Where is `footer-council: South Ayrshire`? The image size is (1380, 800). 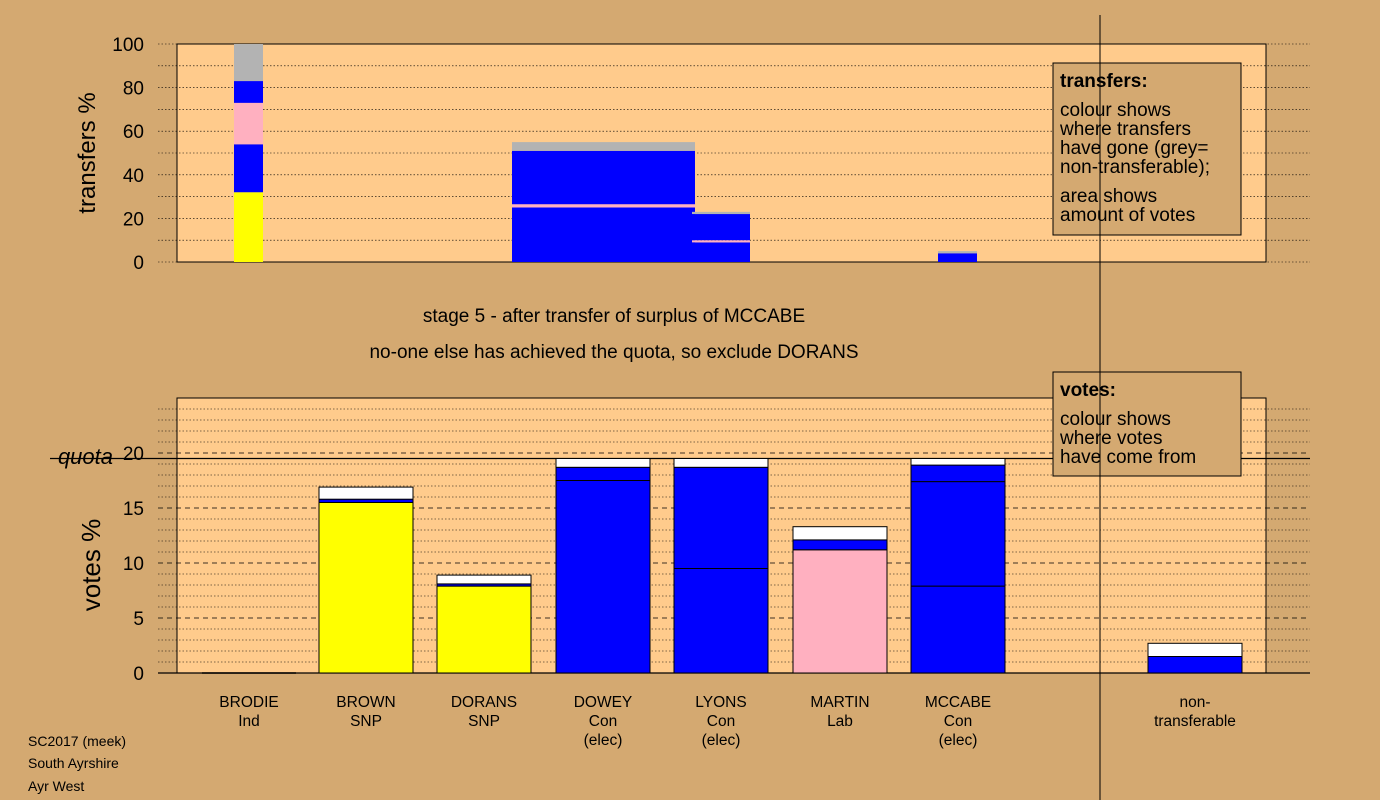 footer-council: South Ayrshire is located at coordinates (73, 763).